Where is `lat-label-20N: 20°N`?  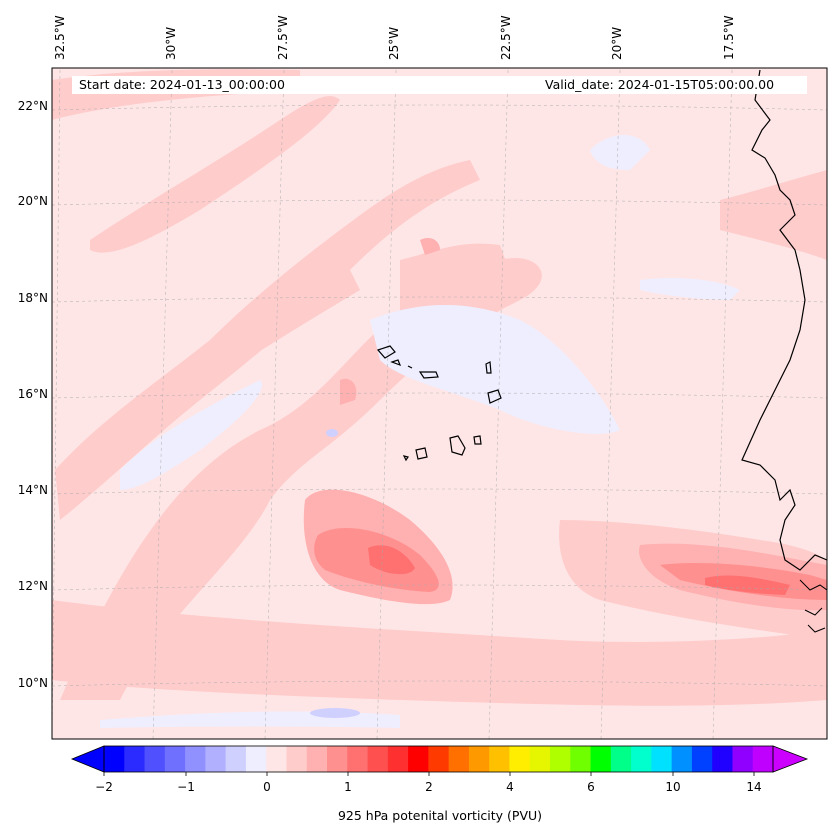 lat-label-20N: 20°N is located at coordinates (32, 201).